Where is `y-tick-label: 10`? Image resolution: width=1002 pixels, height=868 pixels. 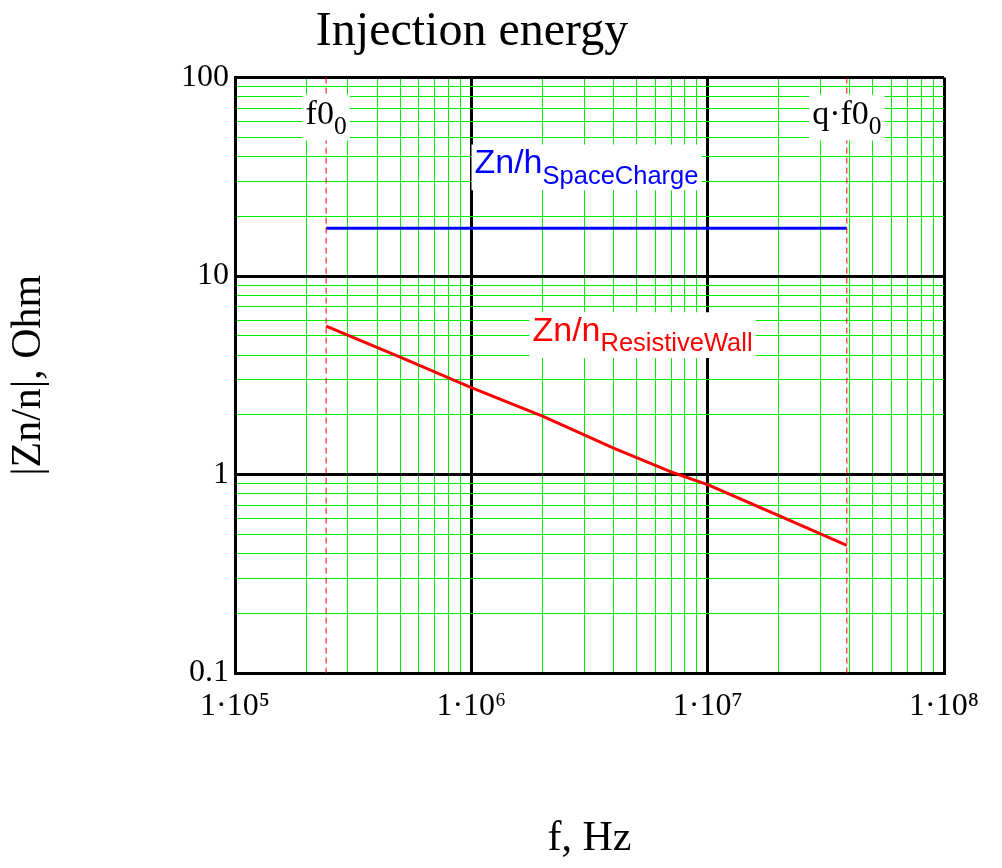 y-tick-label: 10 is located at coordinates (213, 273).